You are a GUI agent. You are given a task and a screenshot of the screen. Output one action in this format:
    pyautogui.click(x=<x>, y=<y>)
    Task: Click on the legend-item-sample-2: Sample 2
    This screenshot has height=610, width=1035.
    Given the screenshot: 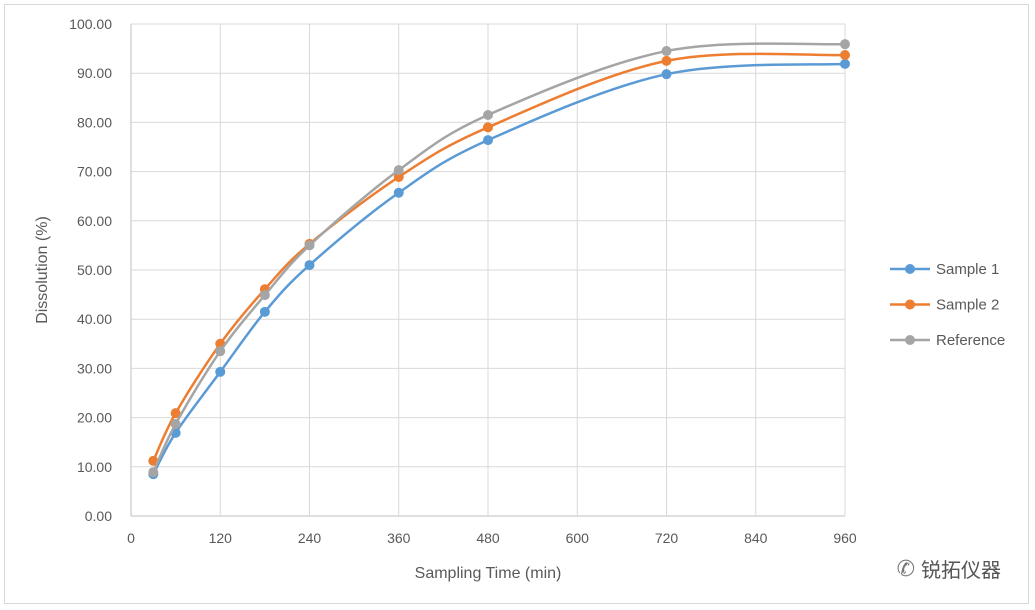 What is the action you would take?
    pyautogui.click(x=944, y=305)
    